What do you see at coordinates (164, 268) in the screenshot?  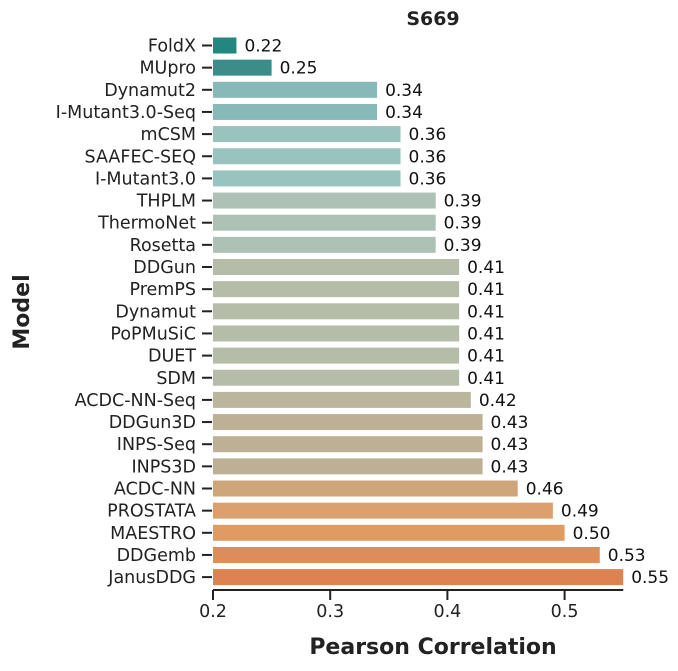 I see `y-tick-label: DDGun` at bounding box center [164, 268].